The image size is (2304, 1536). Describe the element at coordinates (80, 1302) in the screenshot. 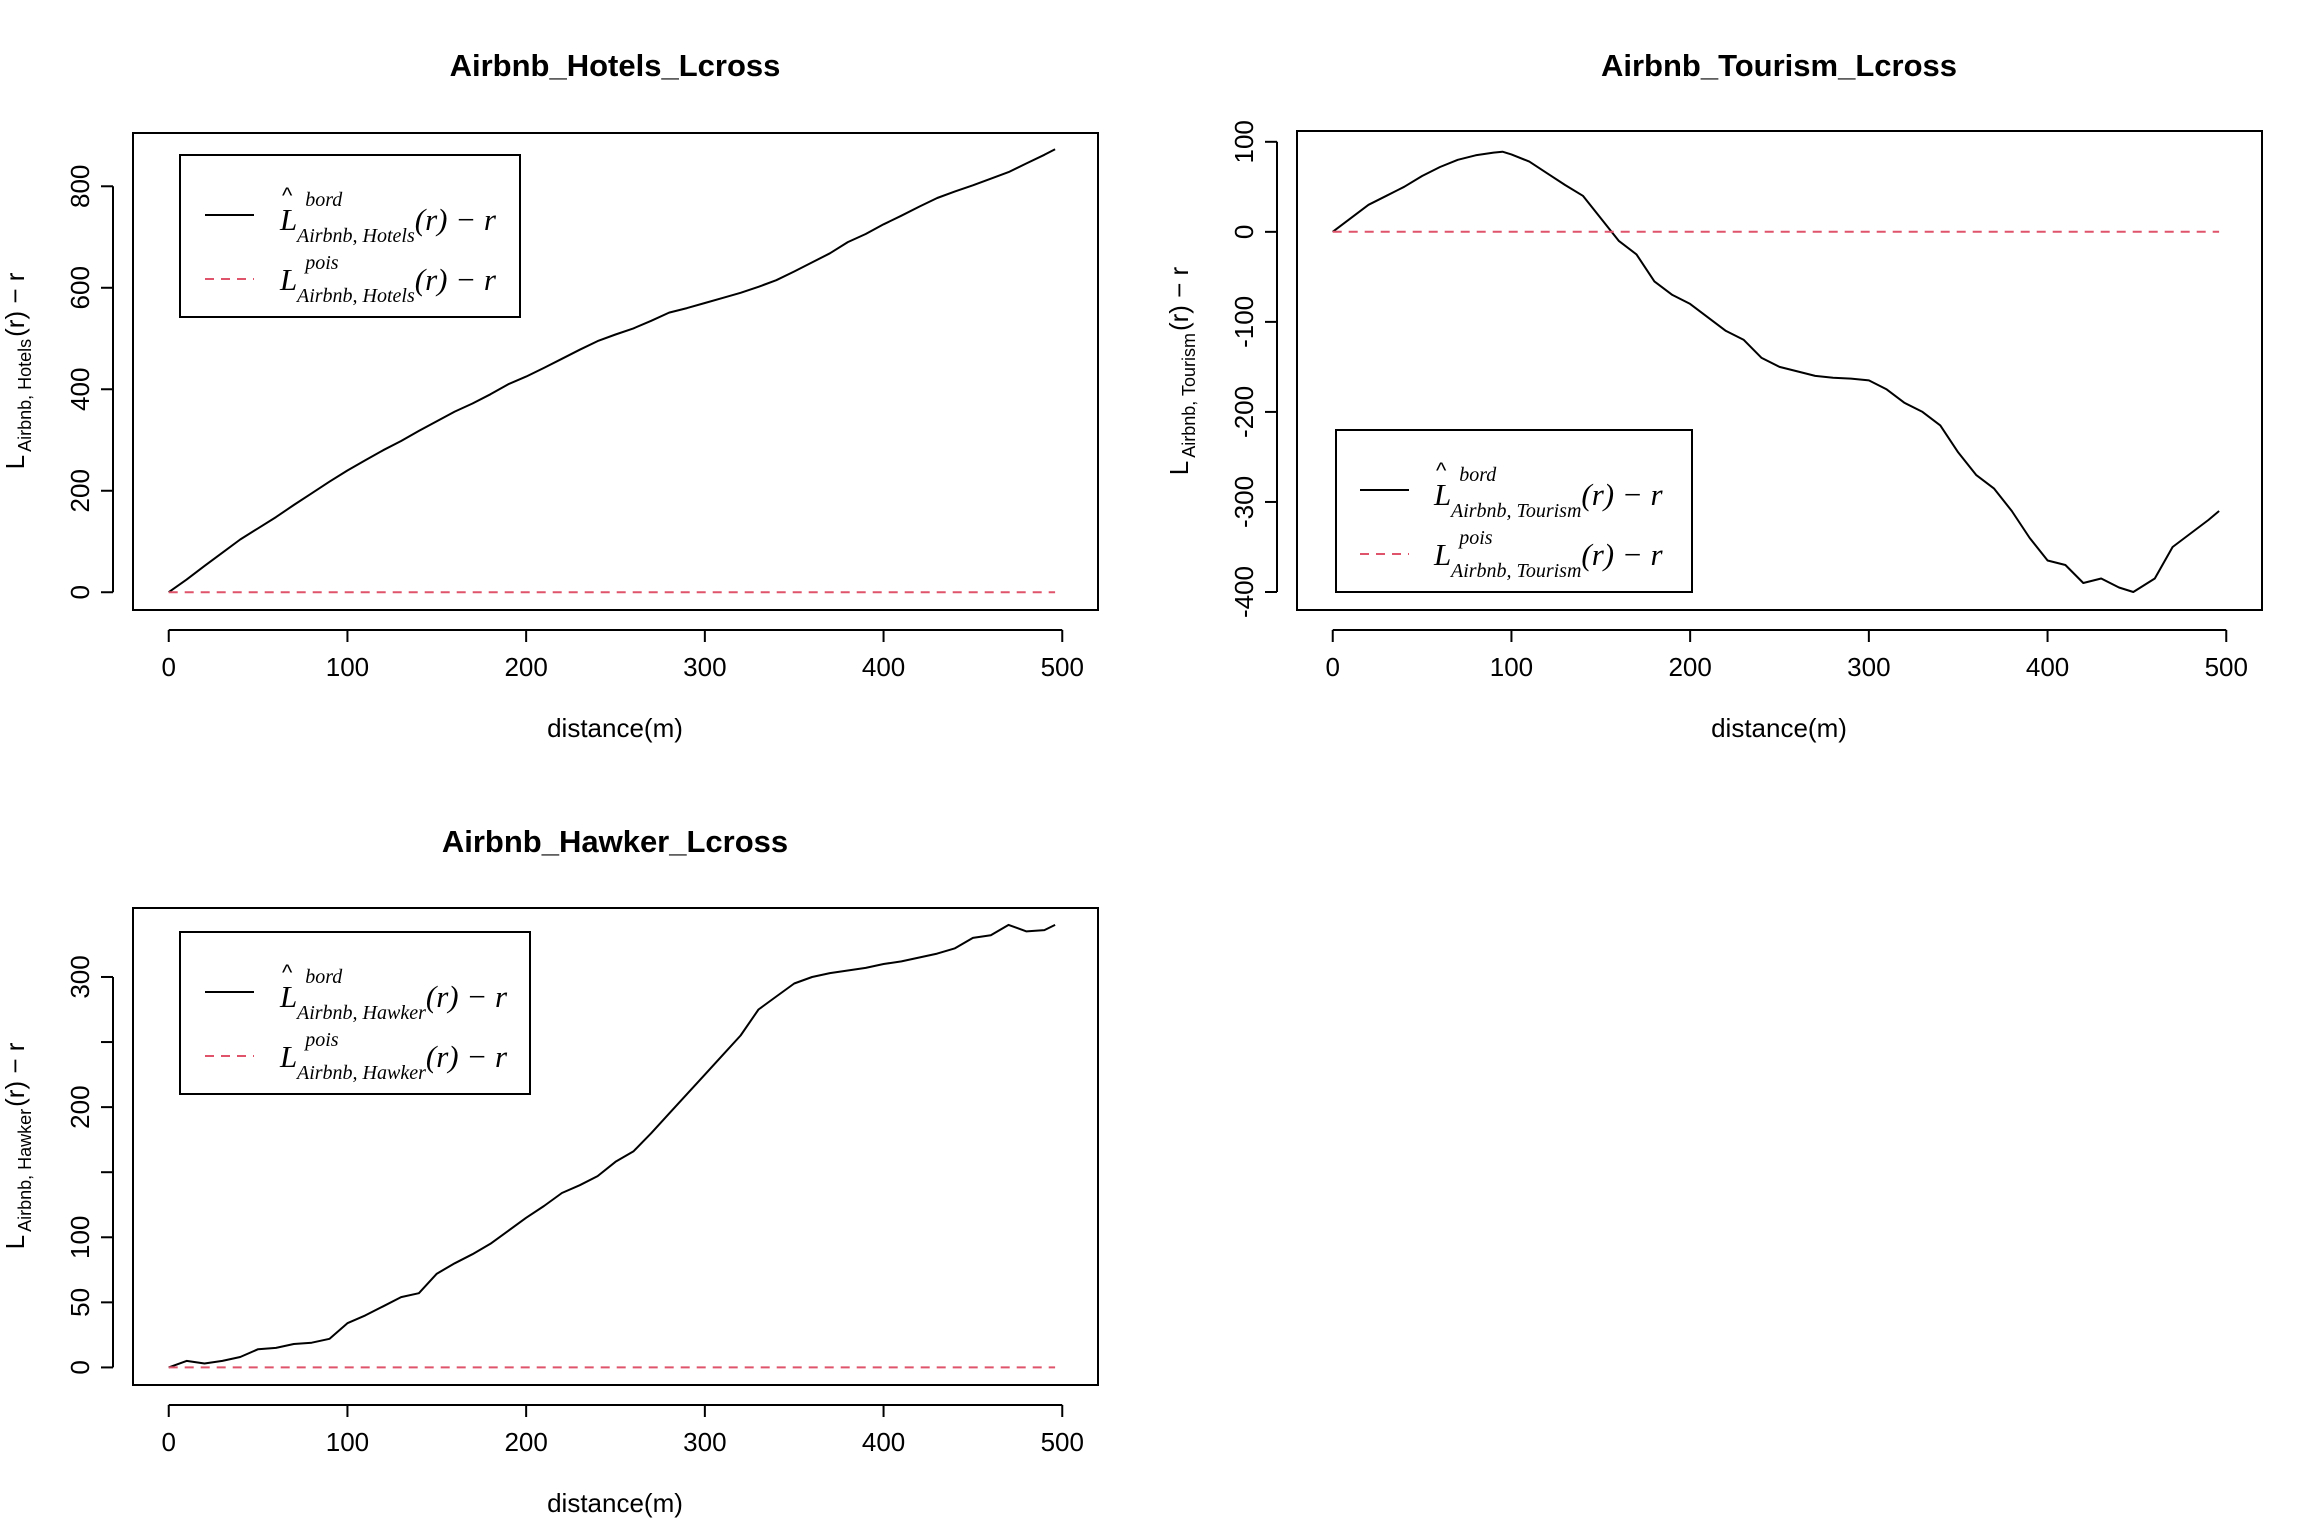

I see `y-tick-label: 50` at that location.